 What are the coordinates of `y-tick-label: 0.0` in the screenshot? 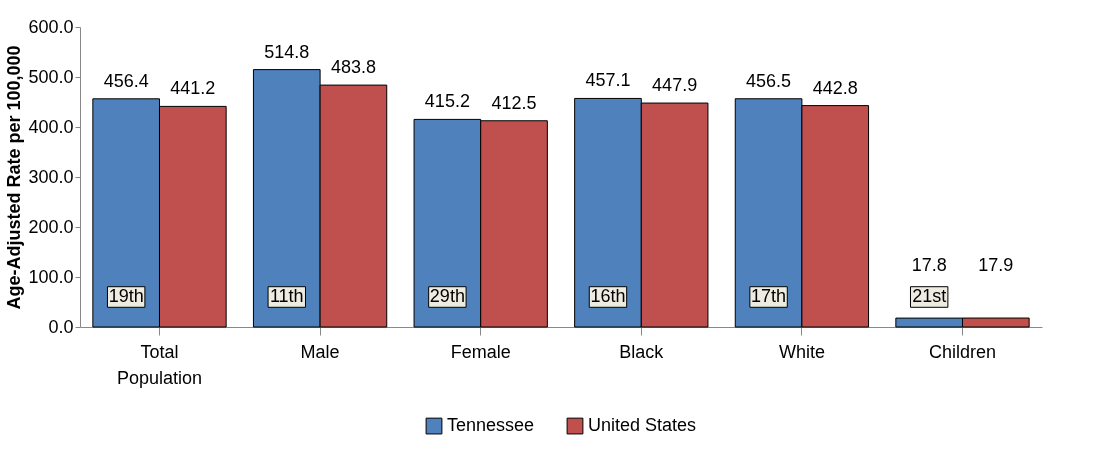 It's located at (61, 326).